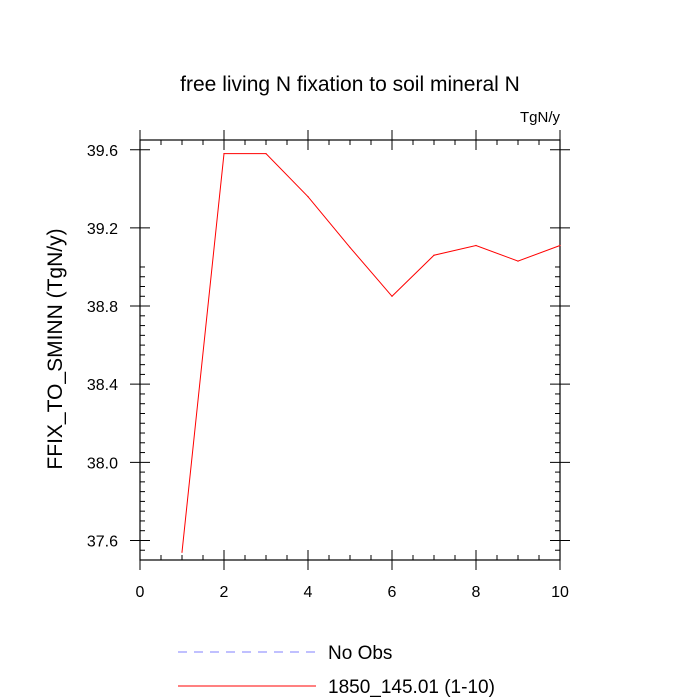 Image resolution: width=700 pixels, height=700 pixels. I want to click on x-tick-label: 6, so click(392, 592).